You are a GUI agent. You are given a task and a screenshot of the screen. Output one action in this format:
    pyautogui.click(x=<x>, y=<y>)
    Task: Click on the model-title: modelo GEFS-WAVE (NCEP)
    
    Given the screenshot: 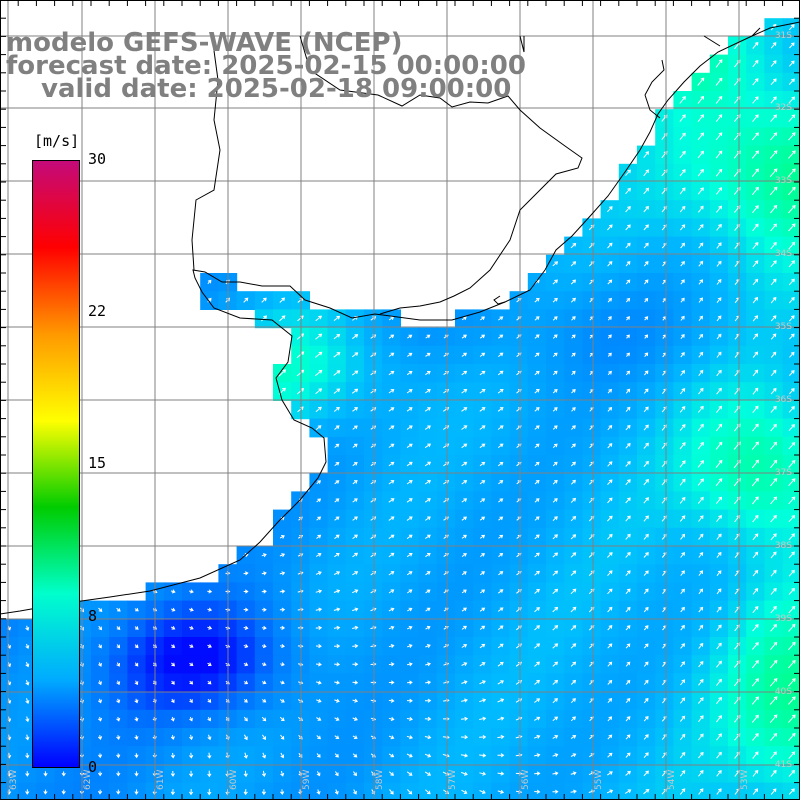 What is the action you would take?
    pyautogui.click(x=204, y=43)
    